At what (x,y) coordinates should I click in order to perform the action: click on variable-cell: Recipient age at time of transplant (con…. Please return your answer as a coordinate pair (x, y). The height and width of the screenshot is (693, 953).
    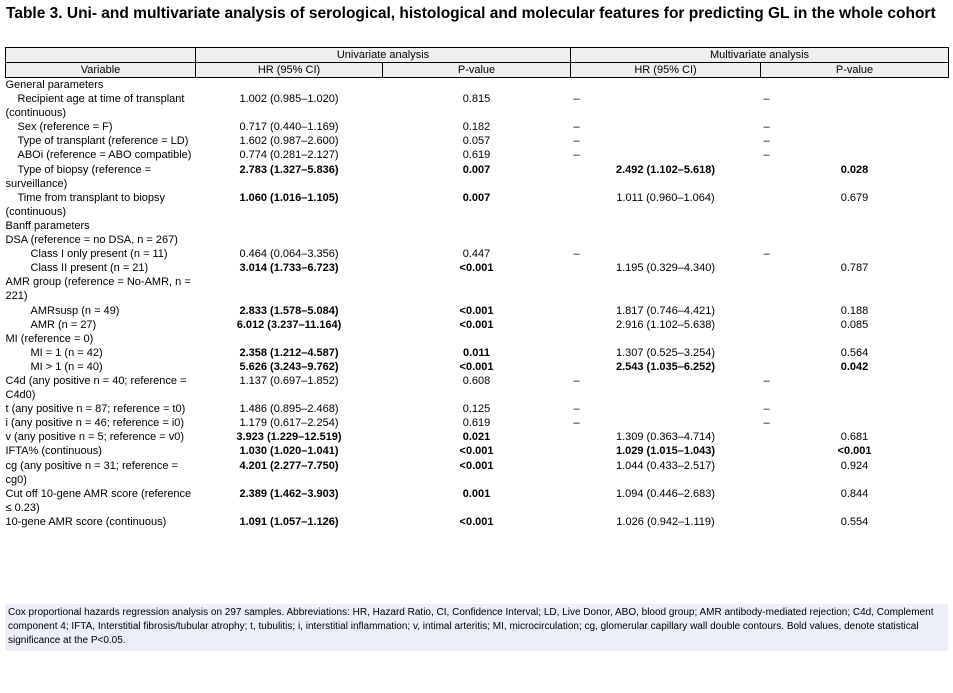
    Looking at the image, I should click on (101, 106).